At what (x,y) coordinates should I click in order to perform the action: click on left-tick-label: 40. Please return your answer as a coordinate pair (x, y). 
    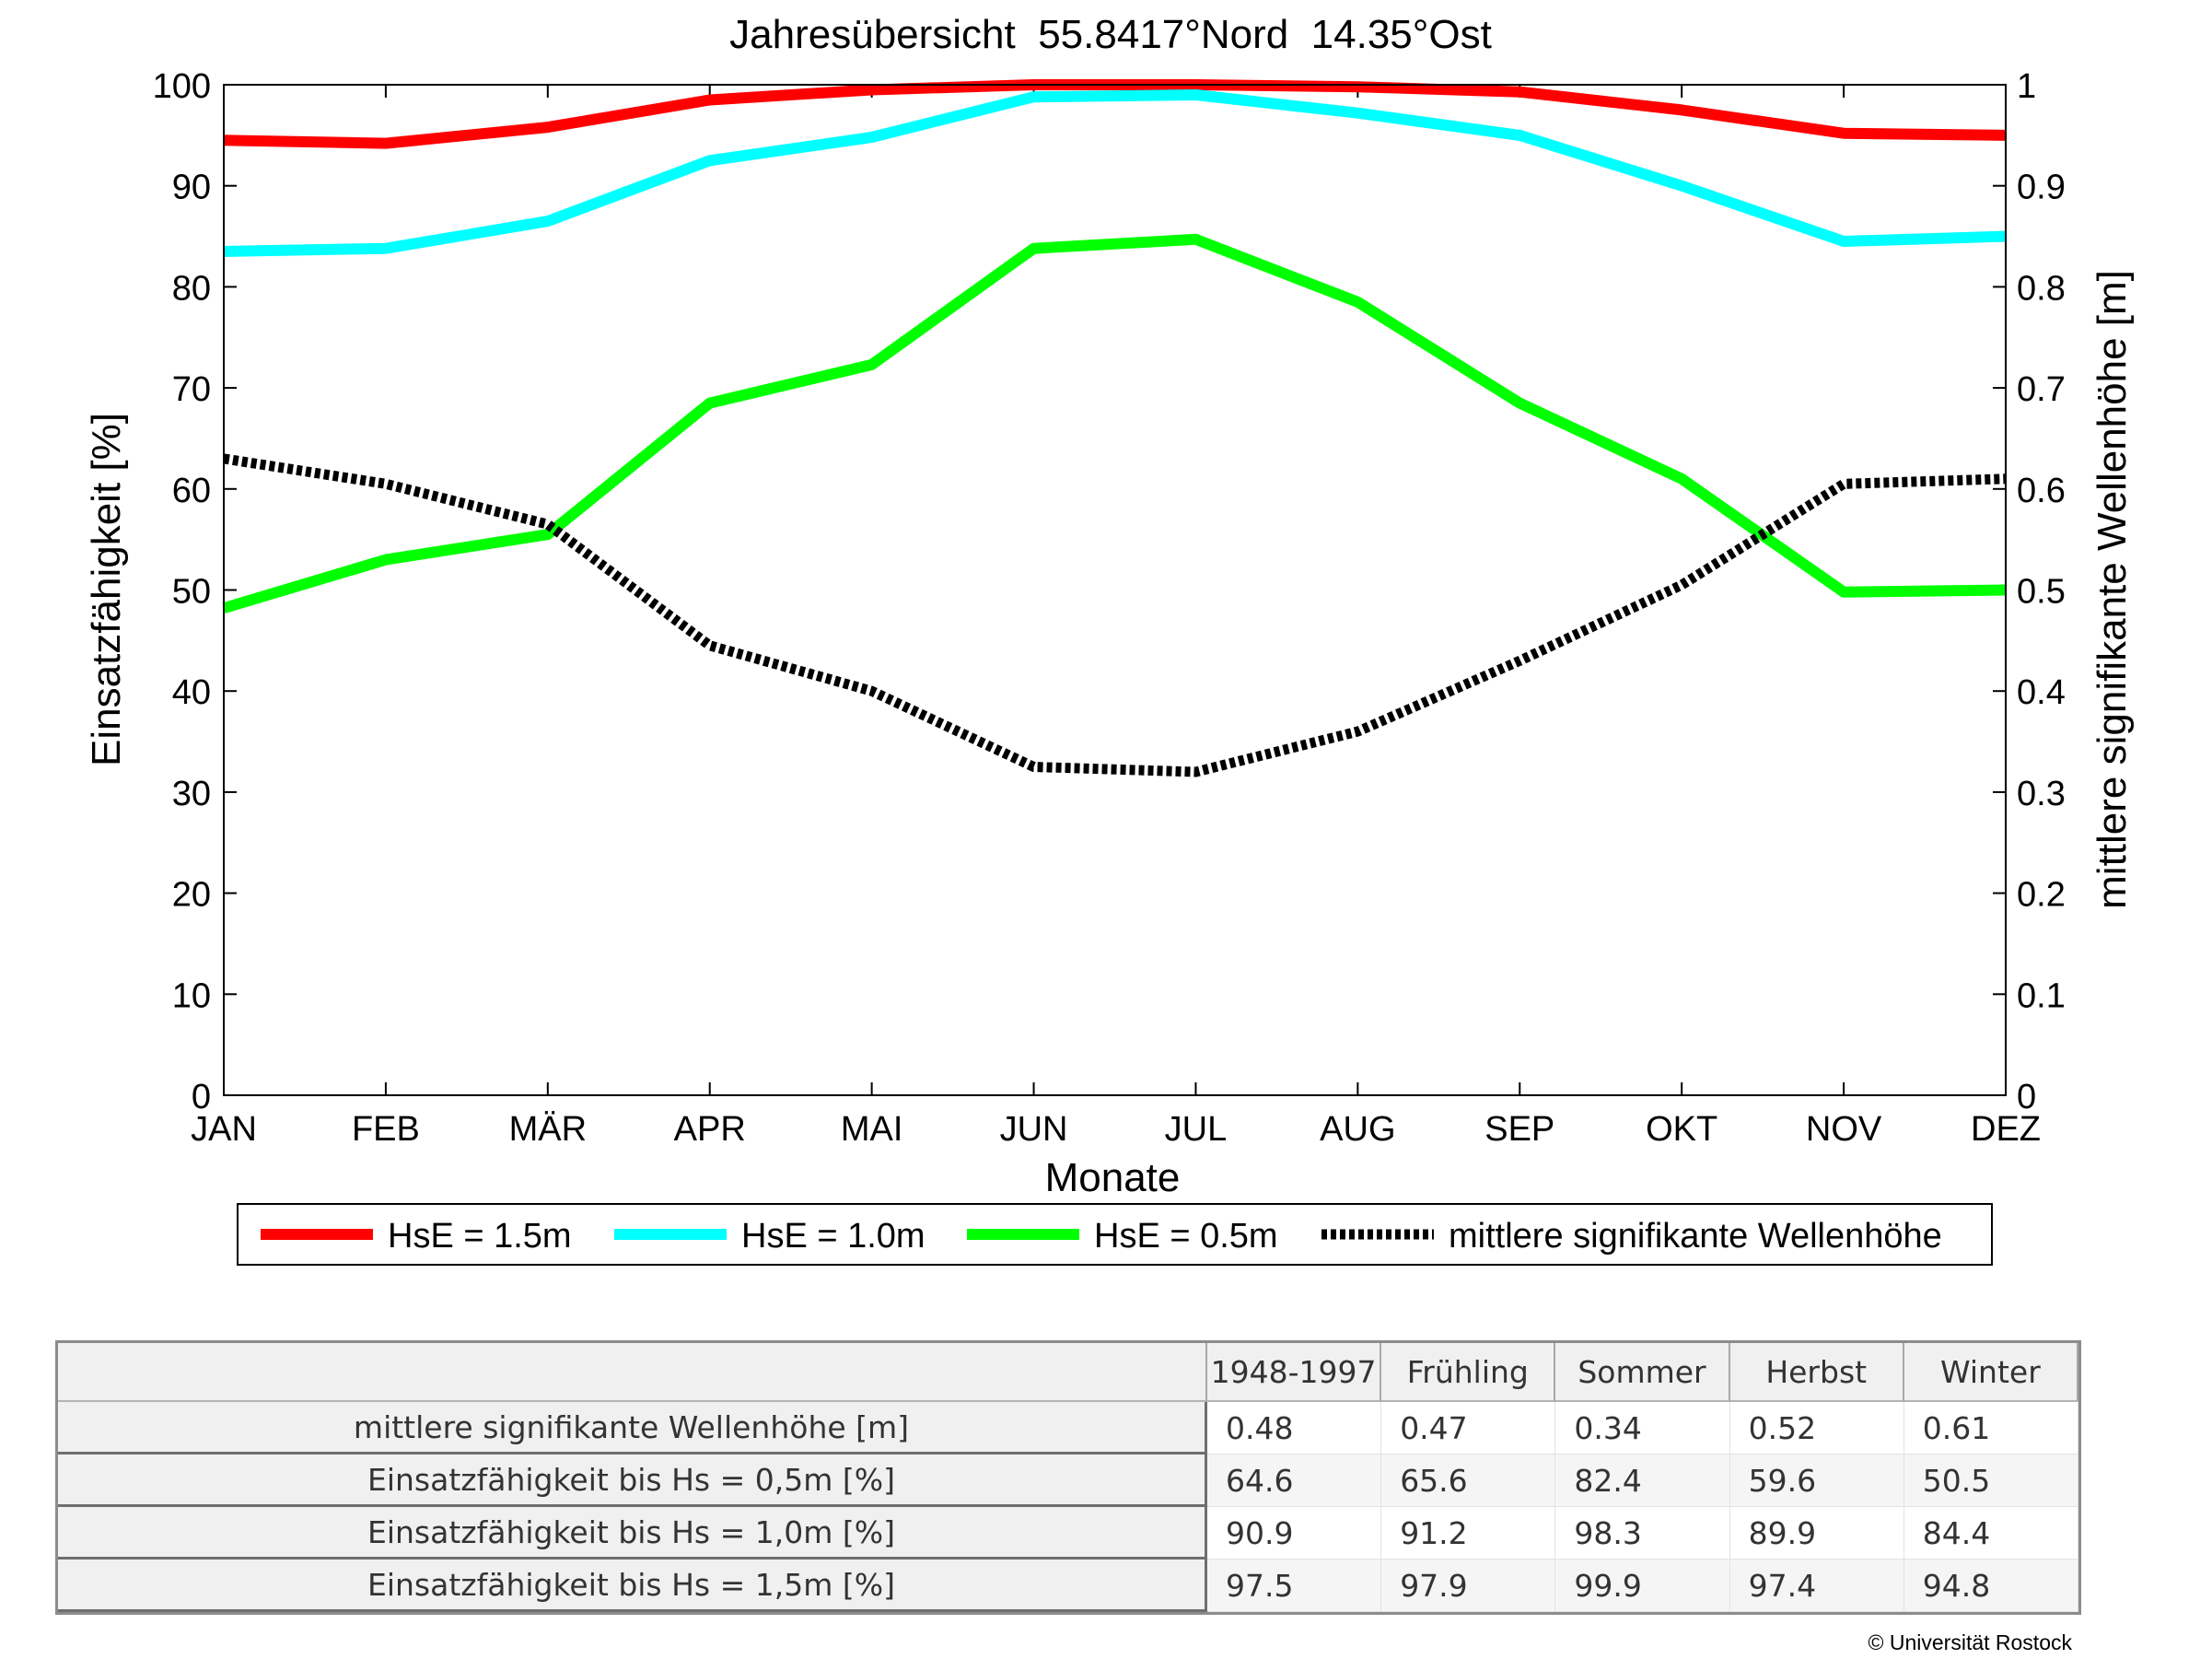
    Looking at the image, I should click on (192, 692).